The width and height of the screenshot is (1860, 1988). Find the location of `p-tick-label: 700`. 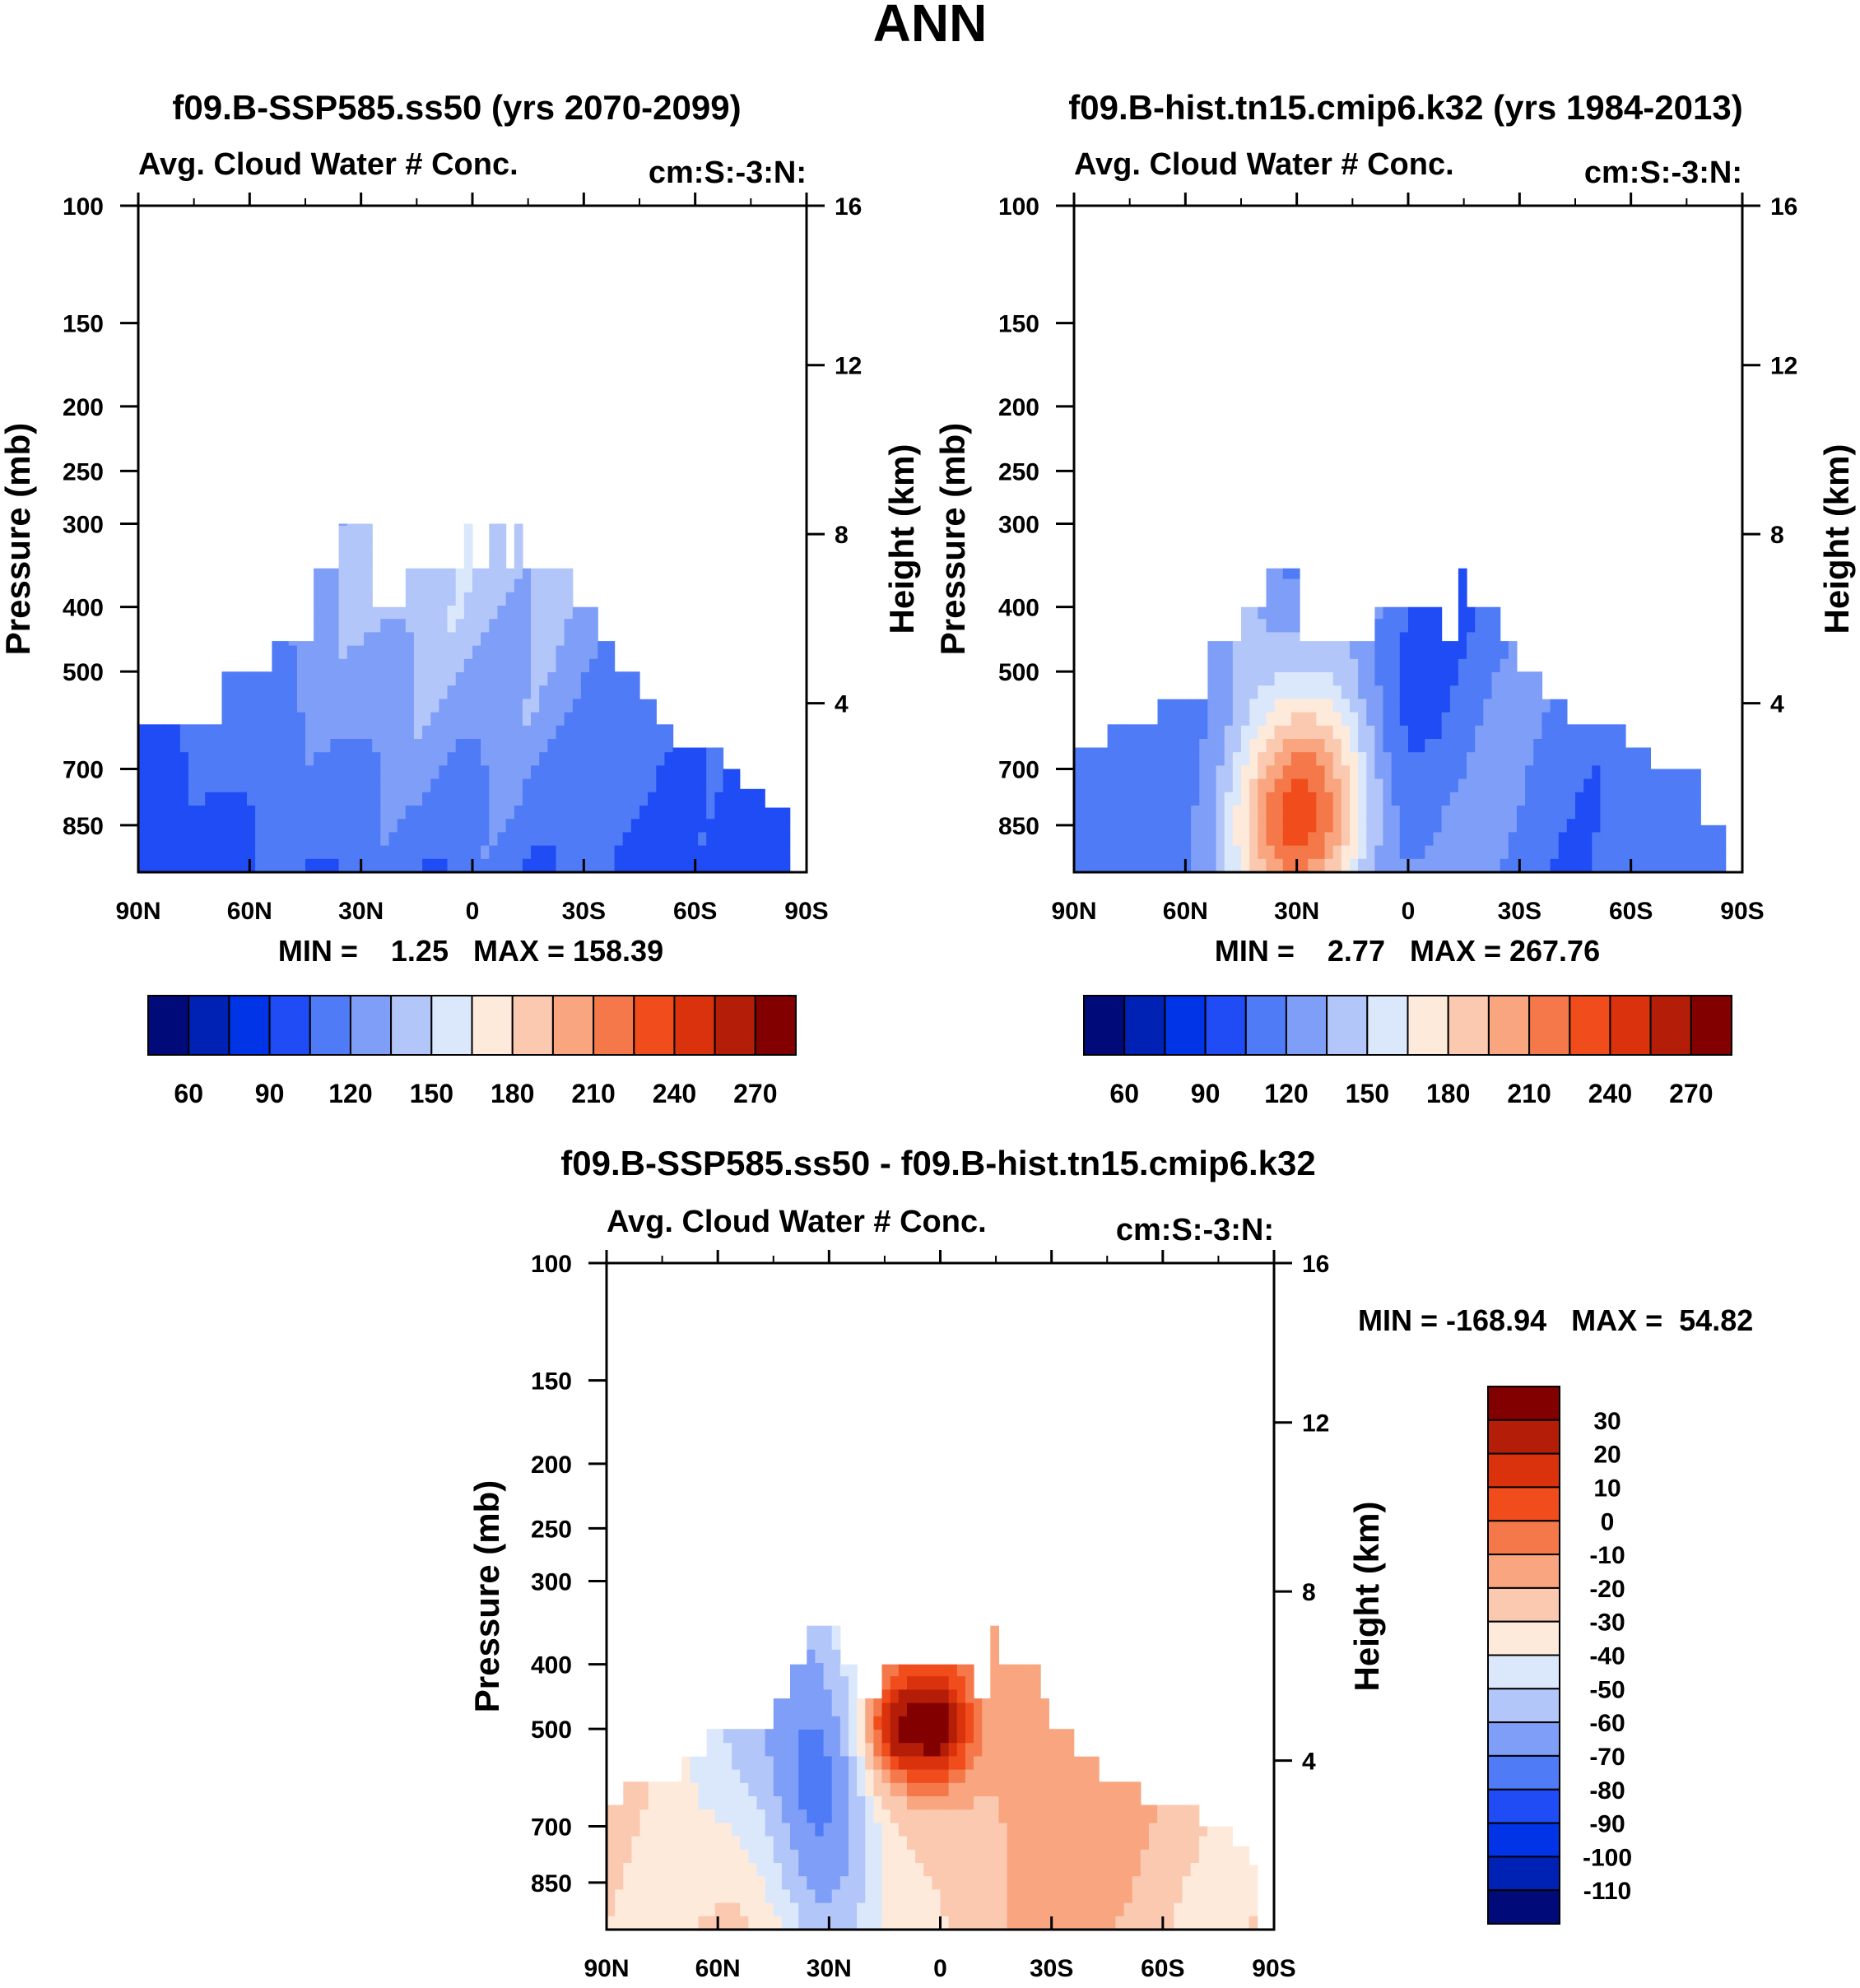

p-tick-label: 700 is located at coordinates (551, 1828).